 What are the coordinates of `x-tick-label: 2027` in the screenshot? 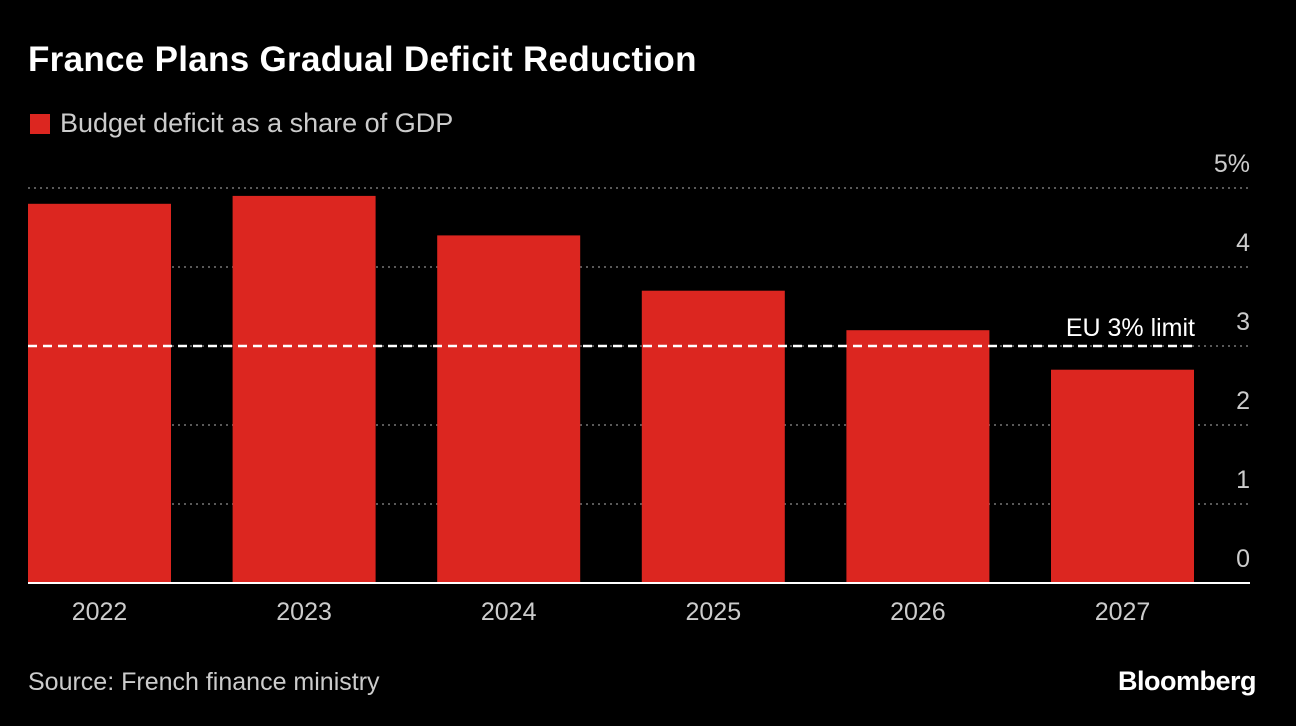 It's located at (1123, 612).